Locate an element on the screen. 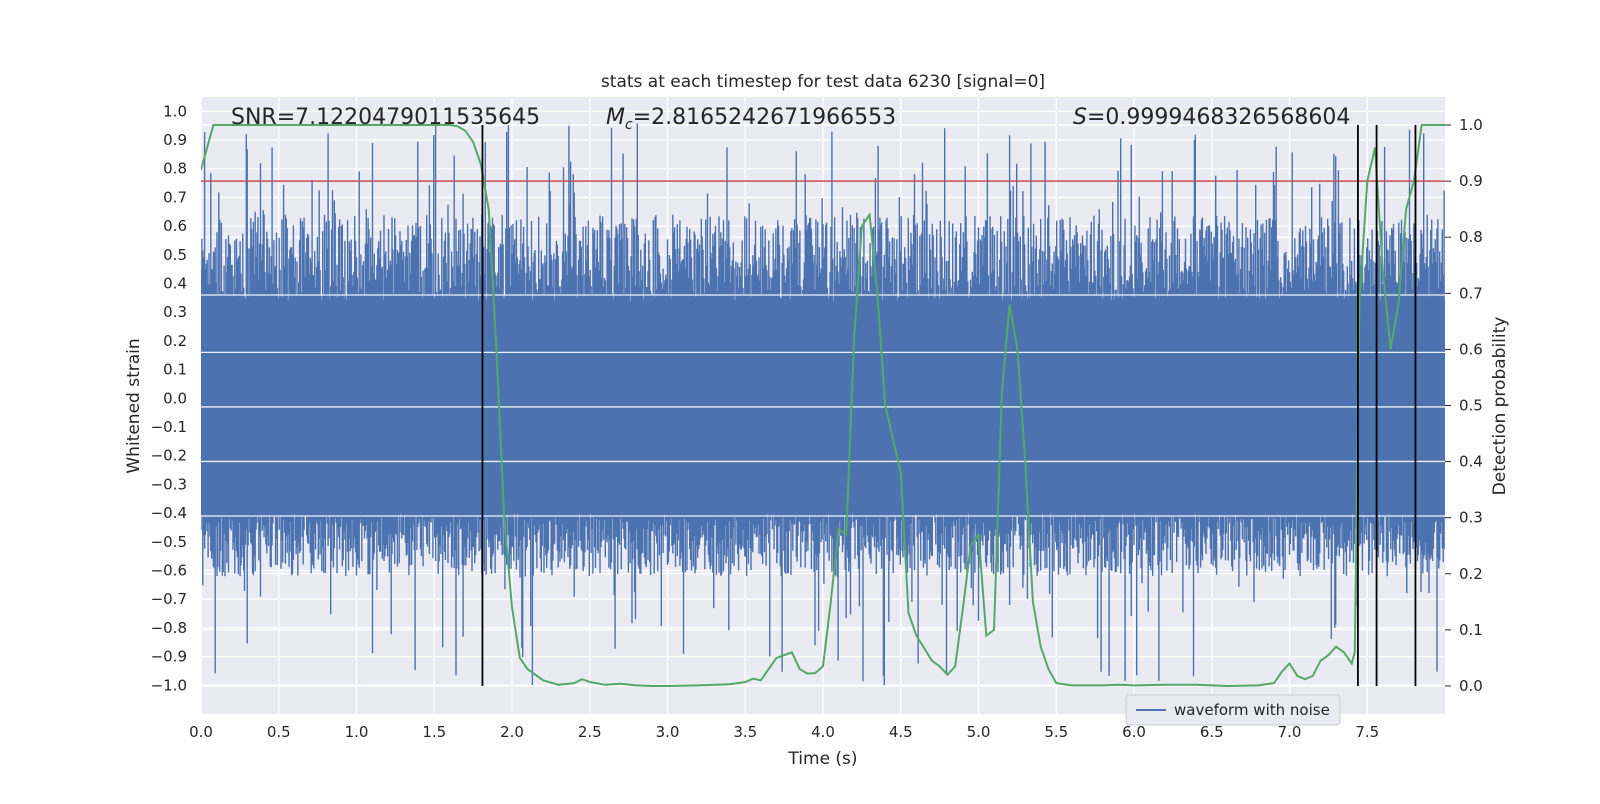 This screenshot has width=1600, height=804. mc-value: =2.8165242671966553 is located at coordinates (764, 117).